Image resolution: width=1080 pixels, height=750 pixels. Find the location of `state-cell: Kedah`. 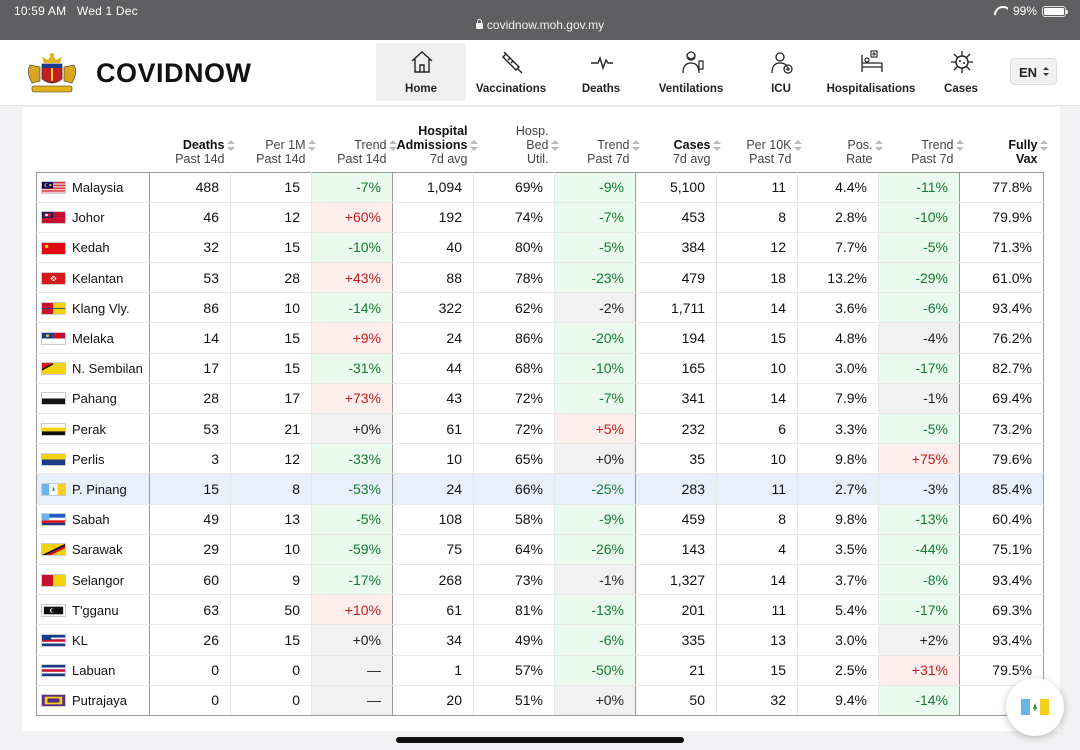

state-cell: Kedah is located at coordinates (93, 247).